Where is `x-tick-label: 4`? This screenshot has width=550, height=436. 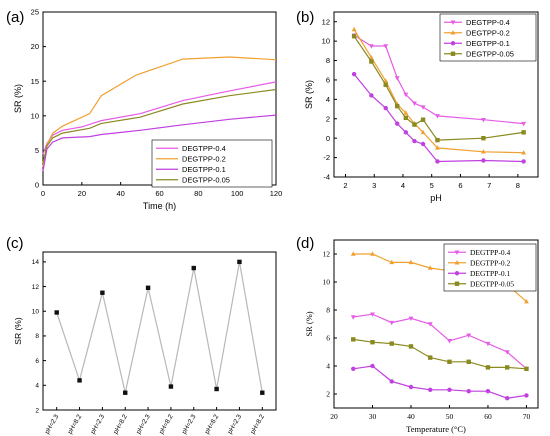
x-tick-label: 4 is located at coordinates (403, 185).